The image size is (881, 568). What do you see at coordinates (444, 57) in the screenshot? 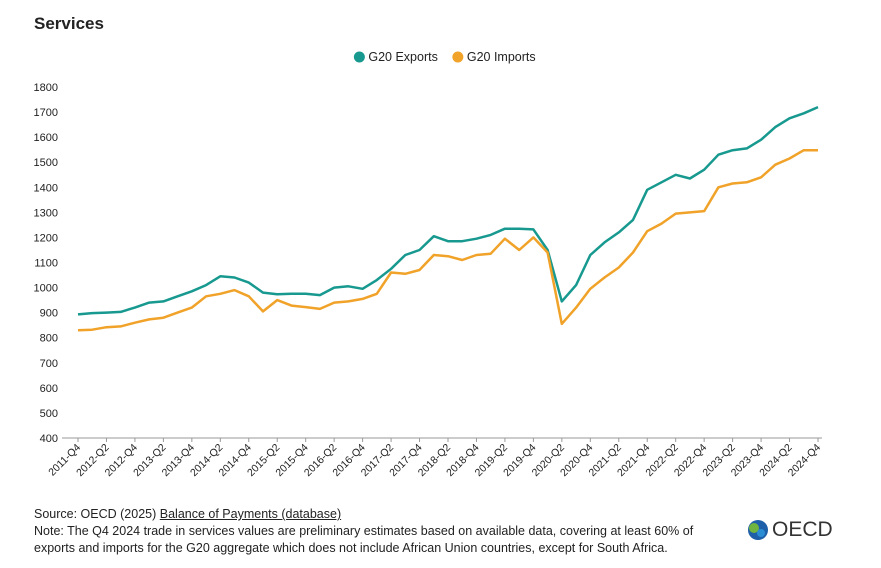
I see `legend: G20 Exports G20 Imports` at bounding box center [444, 57].